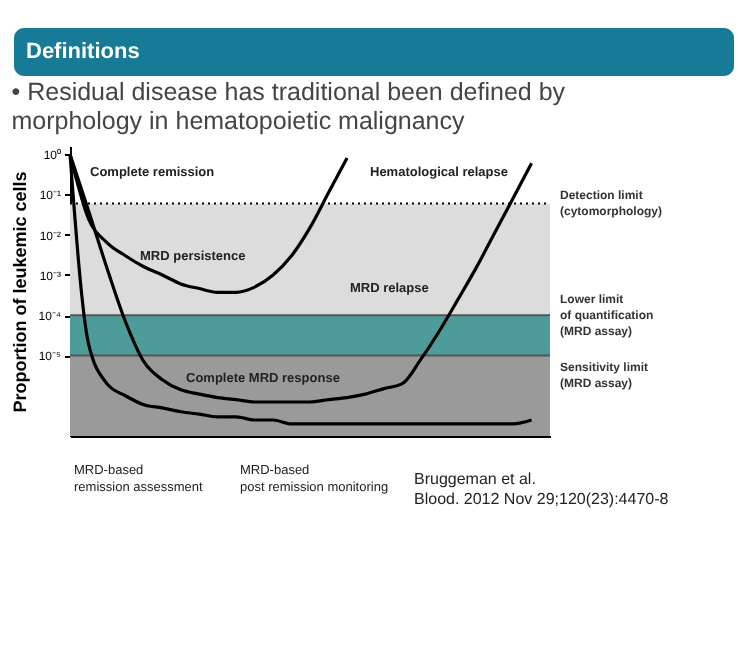  Describe the element at coordinates (83, 52) in the screenshot. I see `chart-title: Definitions` at that location.